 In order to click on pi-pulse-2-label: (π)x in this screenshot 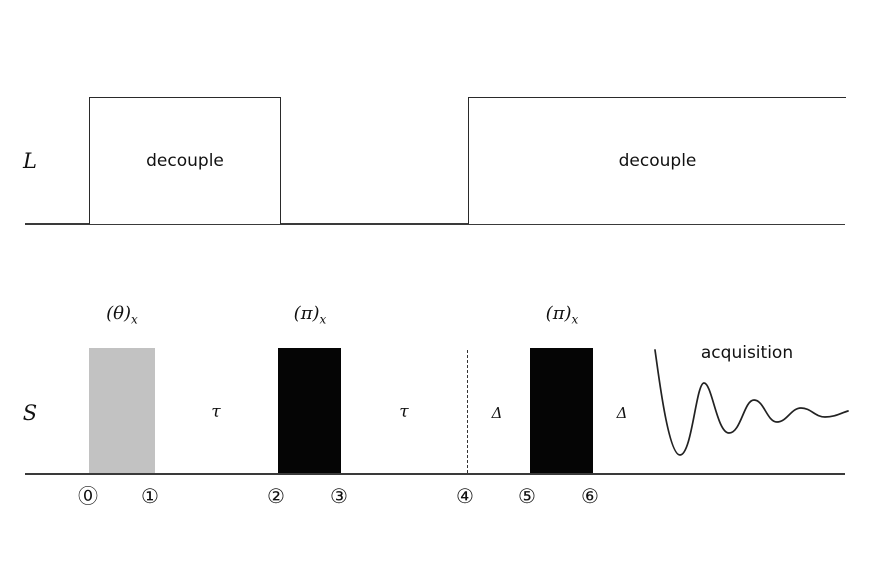, I will do `click(562, 315)`.